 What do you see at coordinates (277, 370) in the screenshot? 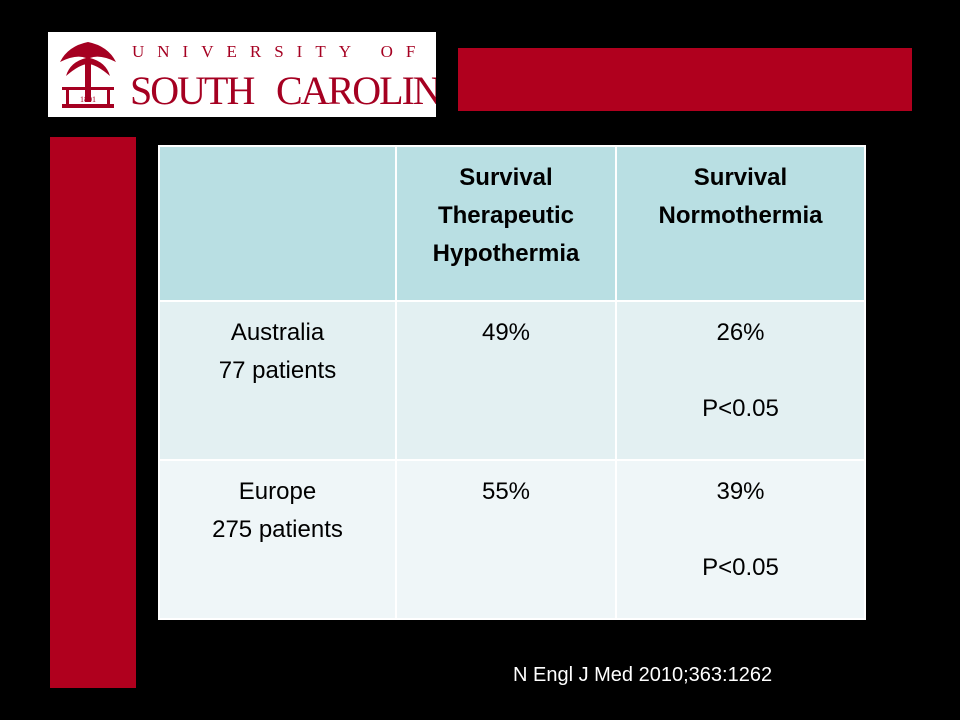
I see `patient-count: 77 patients` at bounding box center [277, 370].